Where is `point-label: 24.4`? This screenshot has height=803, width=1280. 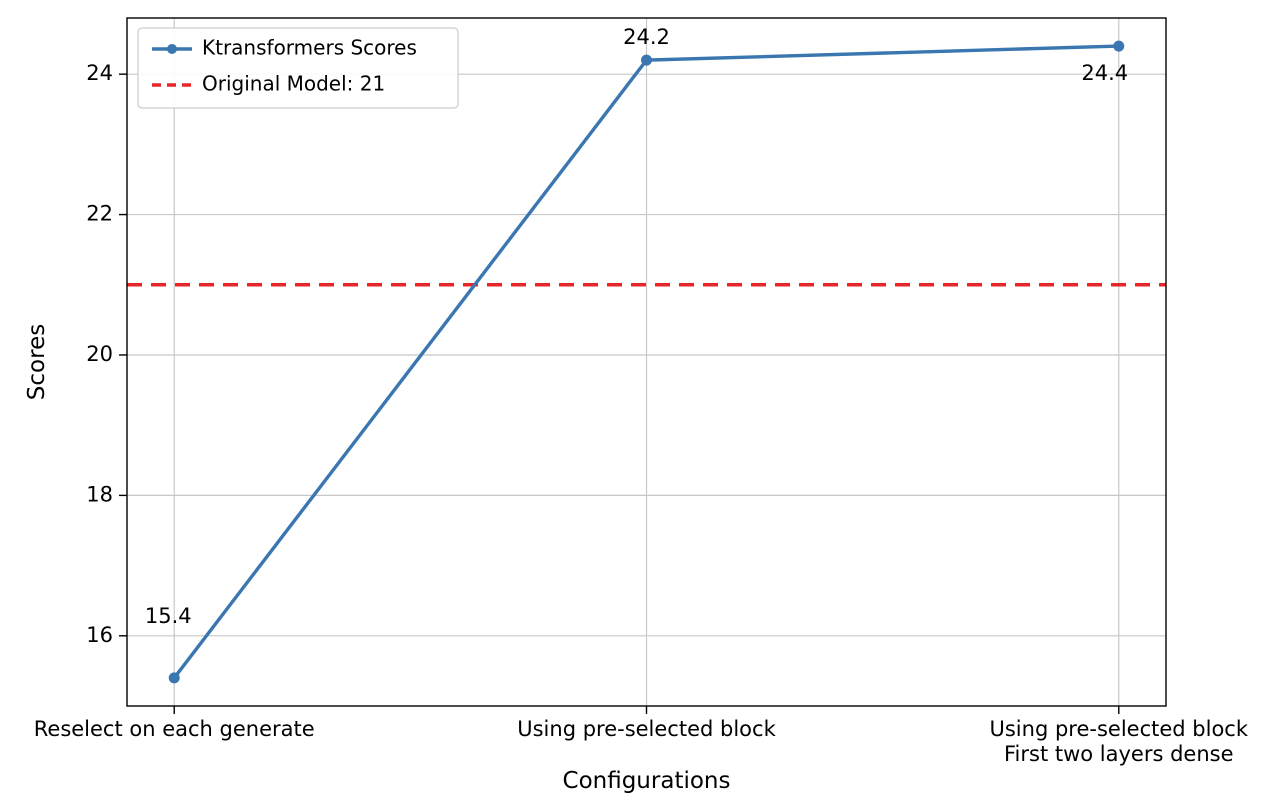 point-label: 24.4 is located at coordinates (1104, 73).